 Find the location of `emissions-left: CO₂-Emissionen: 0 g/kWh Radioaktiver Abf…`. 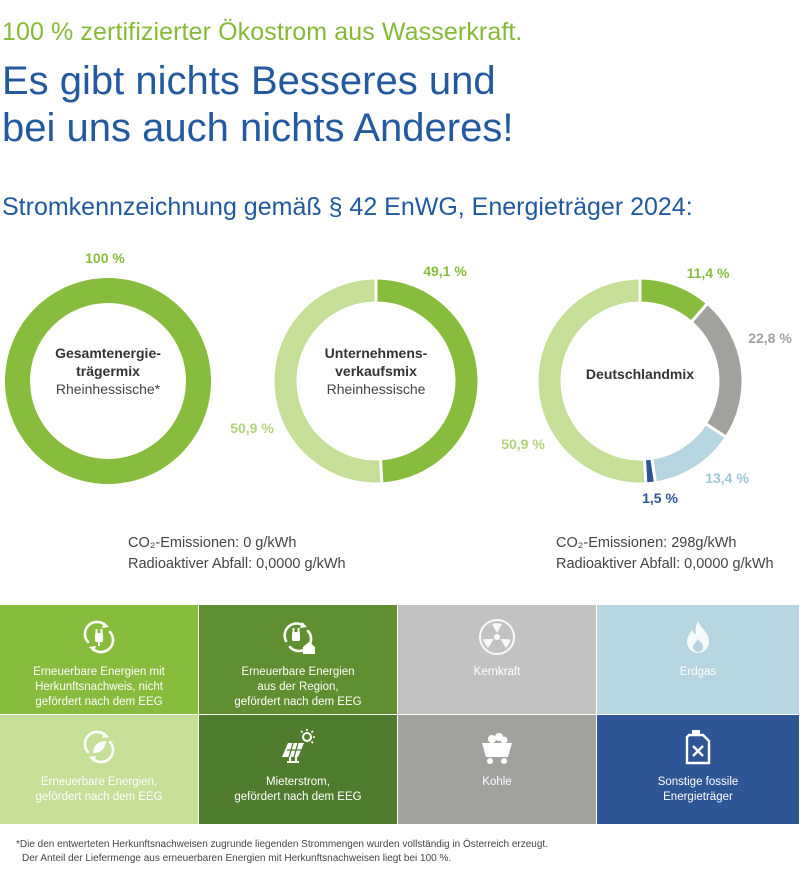

emissions-left: CO₂-Emissionen: 0 g/kWh Radioaktiver Abf… is located at coordinates (237, 554).